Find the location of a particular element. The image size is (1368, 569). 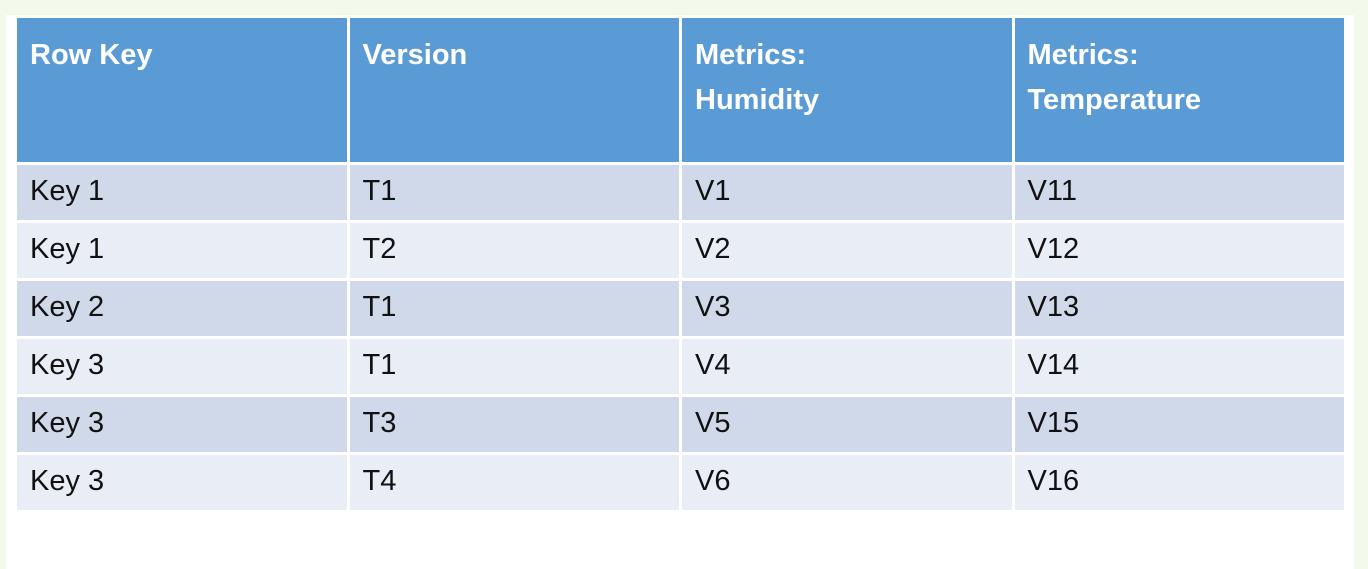

table-row: Key 1 T2 V2 V12 is located at coordinates (680, 250).